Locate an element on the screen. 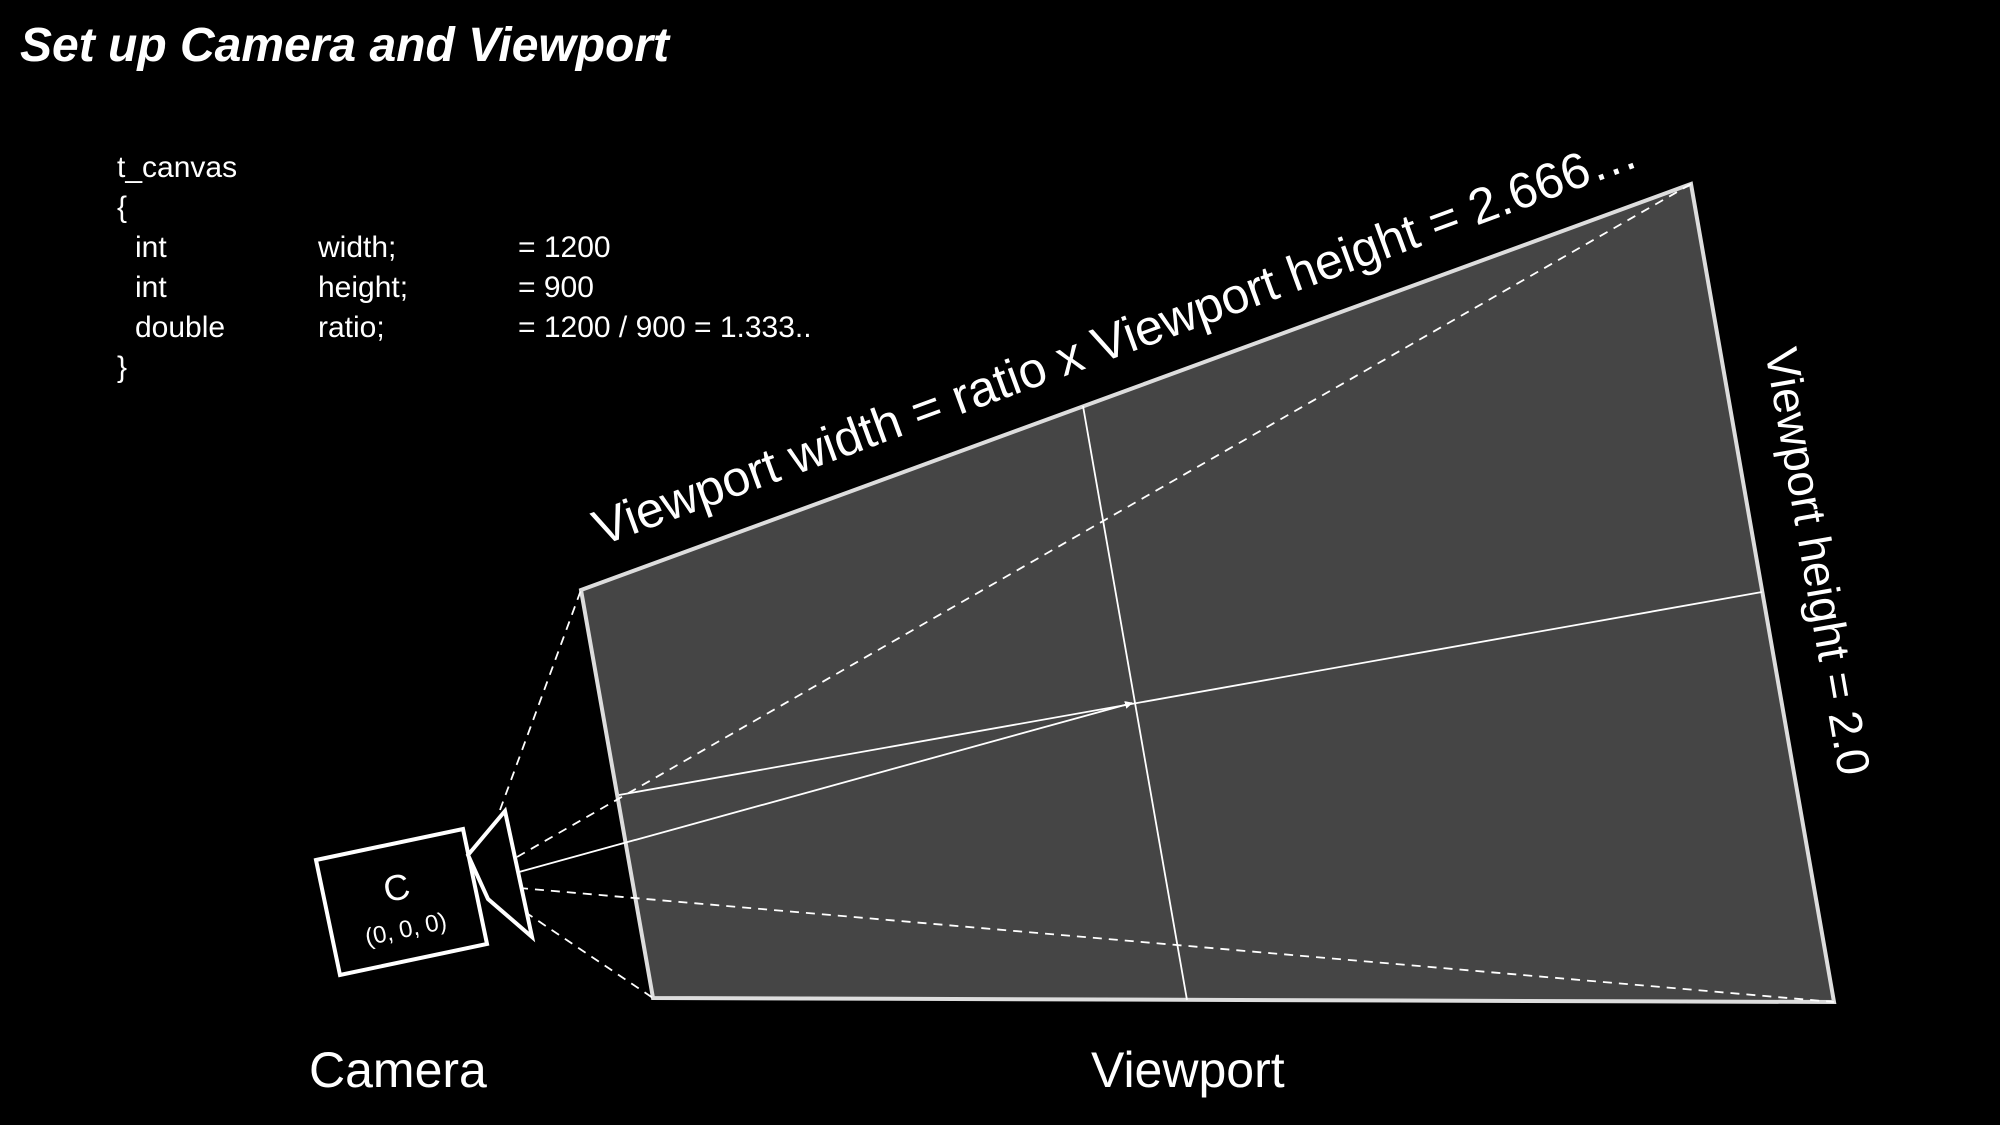  field-type: double is located at coordinates (180, 327).